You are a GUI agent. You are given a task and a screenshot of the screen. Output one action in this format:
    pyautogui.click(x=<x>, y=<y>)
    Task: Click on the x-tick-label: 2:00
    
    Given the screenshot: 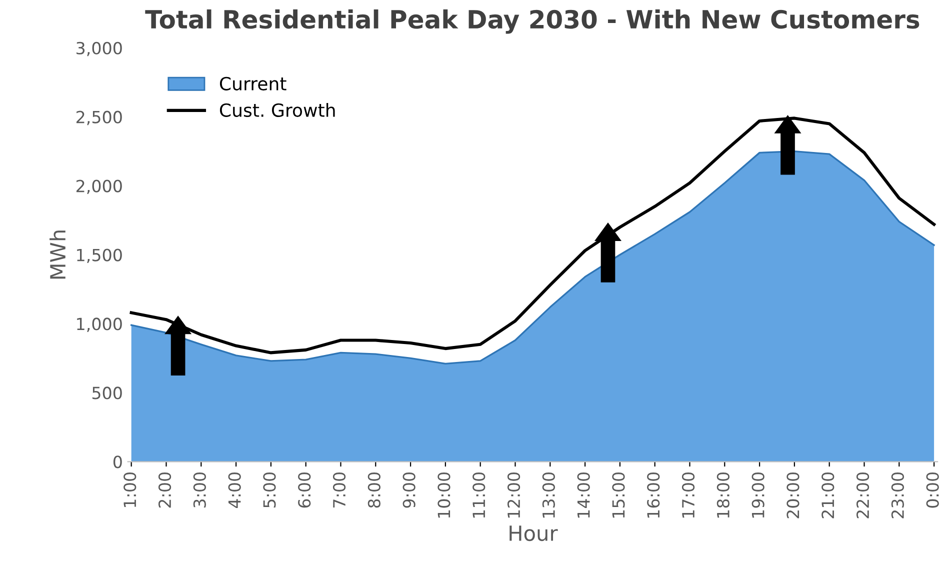 What is the action you would take?
    pyautogui.click(x=165, y=490)
    